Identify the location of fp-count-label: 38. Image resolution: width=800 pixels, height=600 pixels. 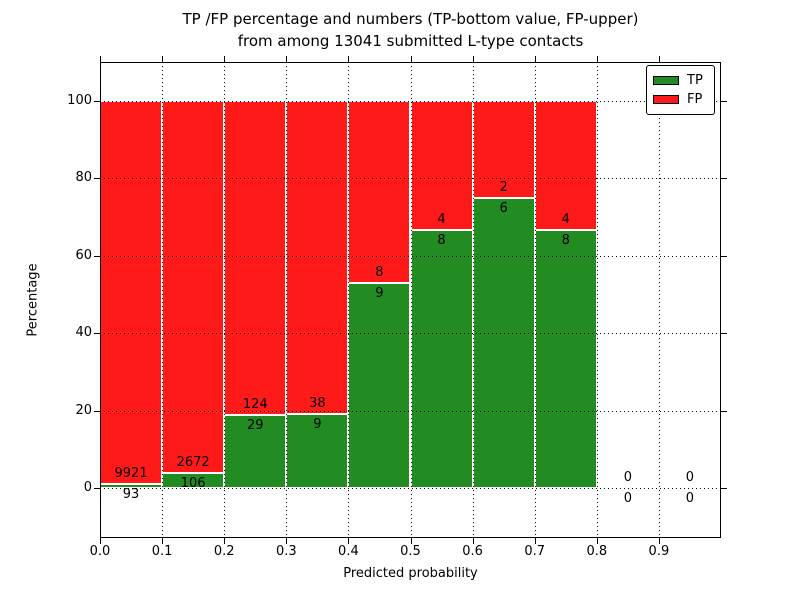
(317, 403).